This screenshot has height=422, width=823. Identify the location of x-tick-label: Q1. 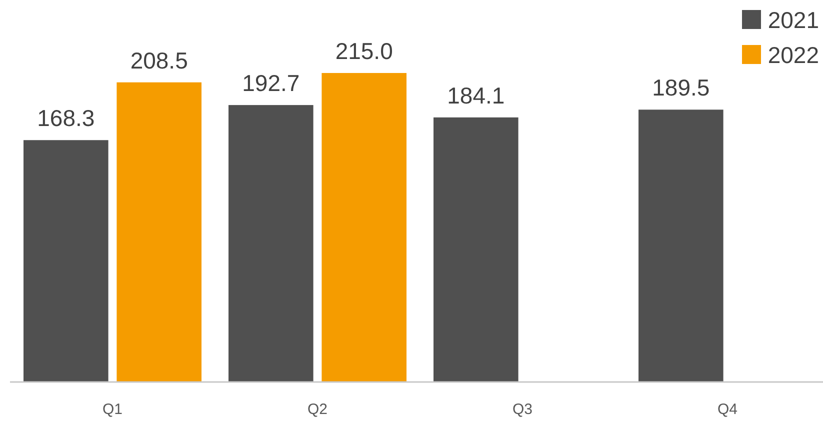
(112, 409).